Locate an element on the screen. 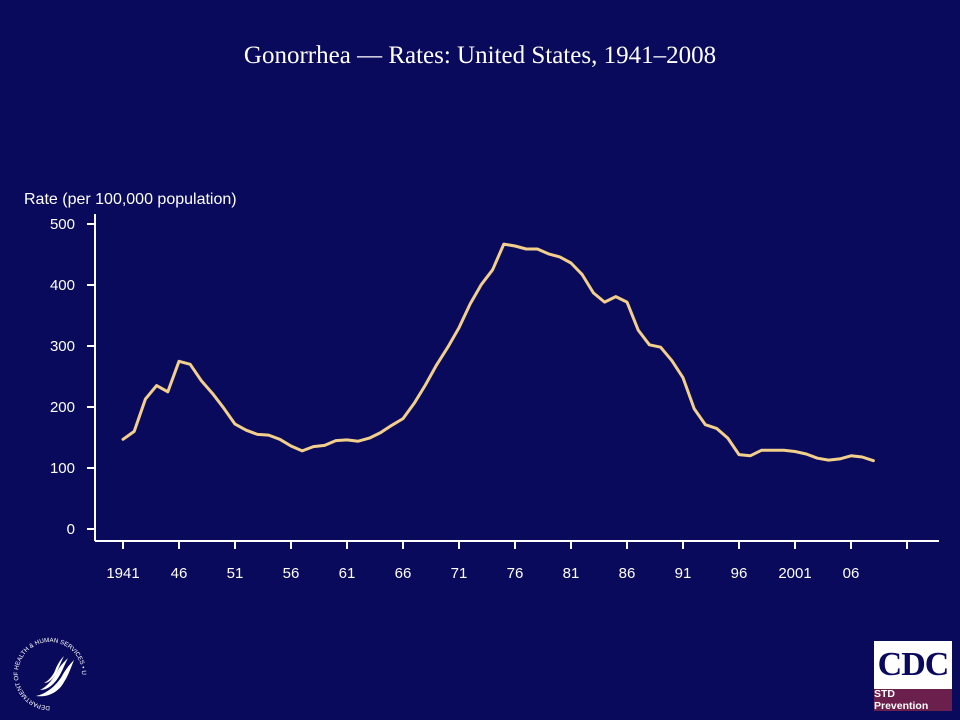 This screenshot has height=720, width=960. y-axis-label: Rate (per 100,000 population) is located at coordinates (130, 199).